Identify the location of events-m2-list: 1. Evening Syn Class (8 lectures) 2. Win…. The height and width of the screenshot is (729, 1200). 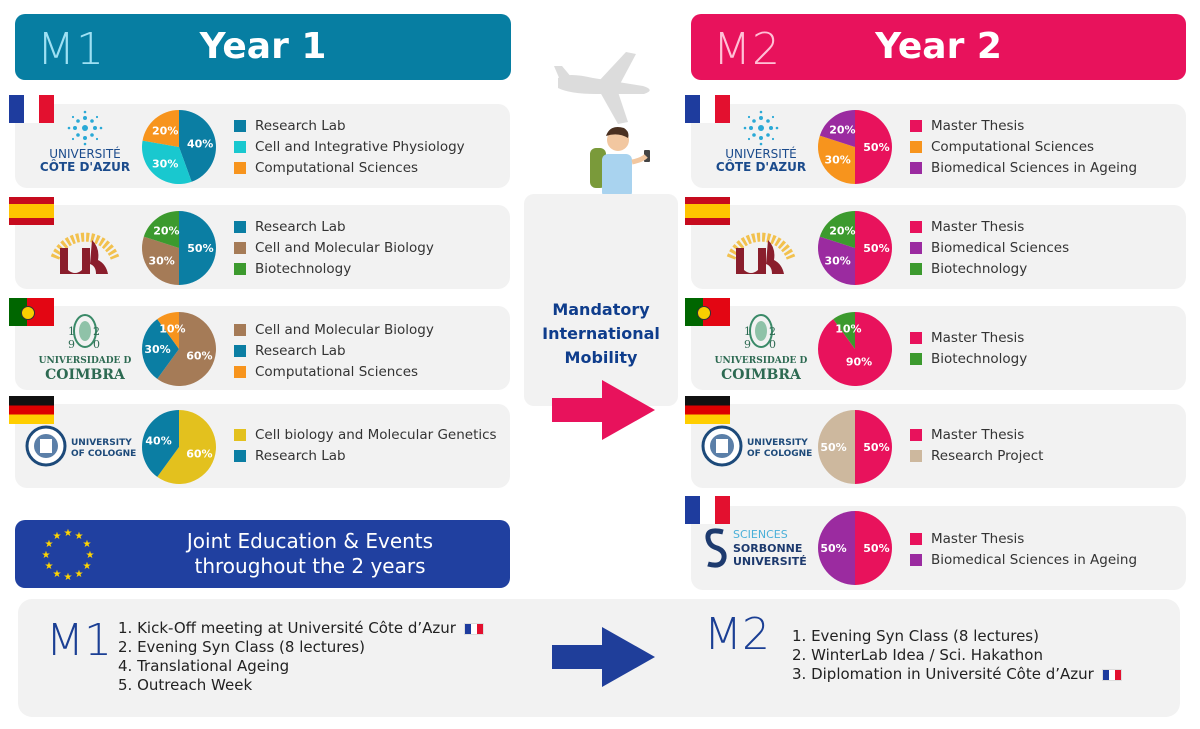
(957, 655).